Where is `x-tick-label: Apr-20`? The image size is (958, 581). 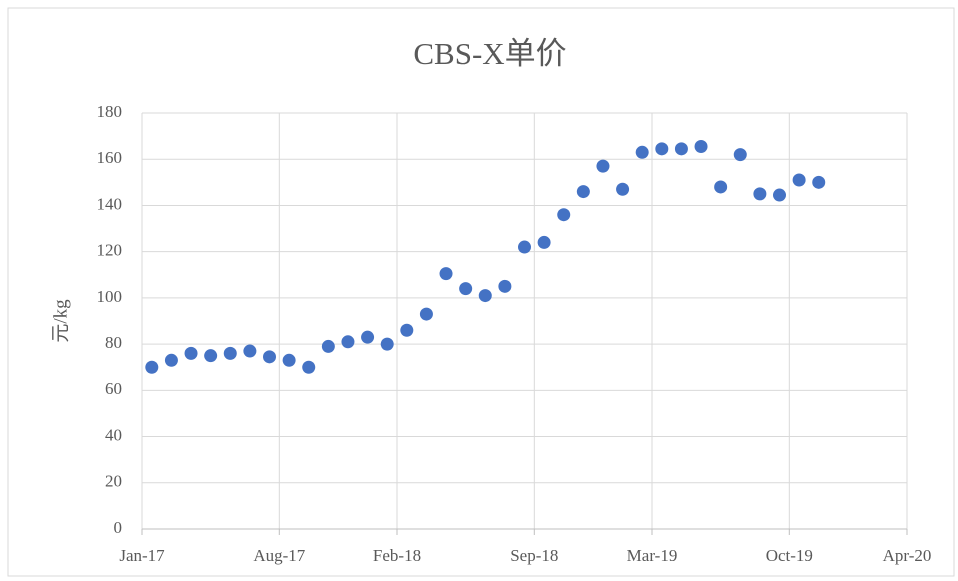
x-tick-label: Apr-20 is located at coordinates (907, 555).